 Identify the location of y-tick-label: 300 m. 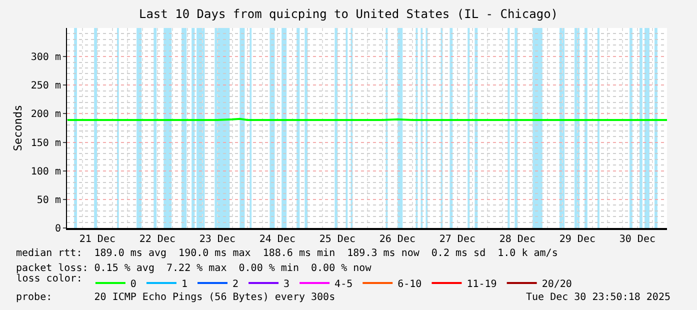
(45, 58).